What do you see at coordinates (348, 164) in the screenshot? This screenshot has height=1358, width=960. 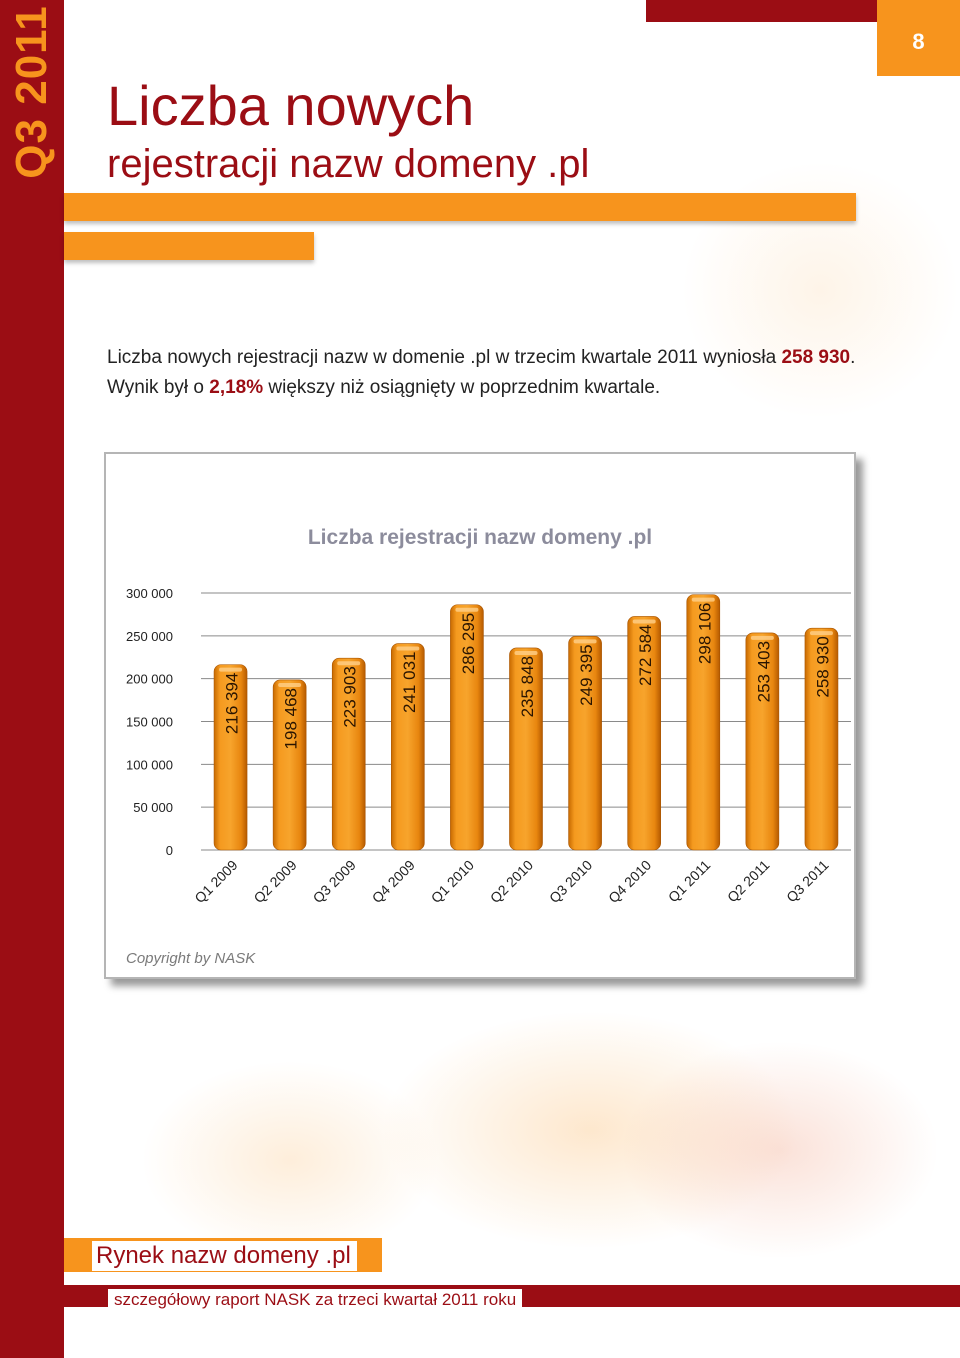 I see `page-subtitle: rejestracji nazw domeny .pl` at bounding box center [348, 164].